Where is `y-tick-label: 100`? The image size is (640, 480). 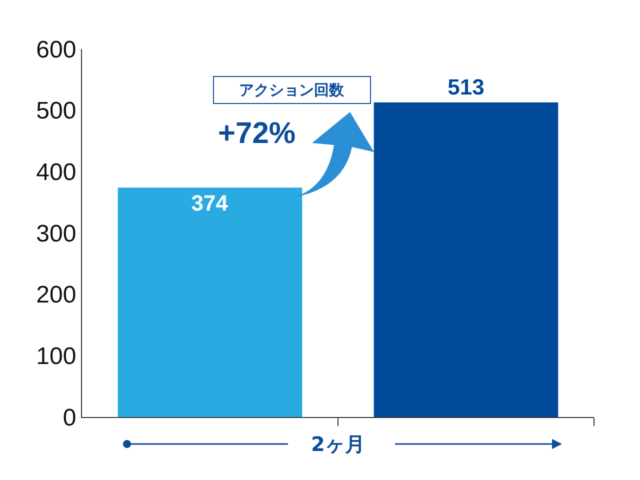
y-tick-label: 100 is located at coordinates (56, 356).